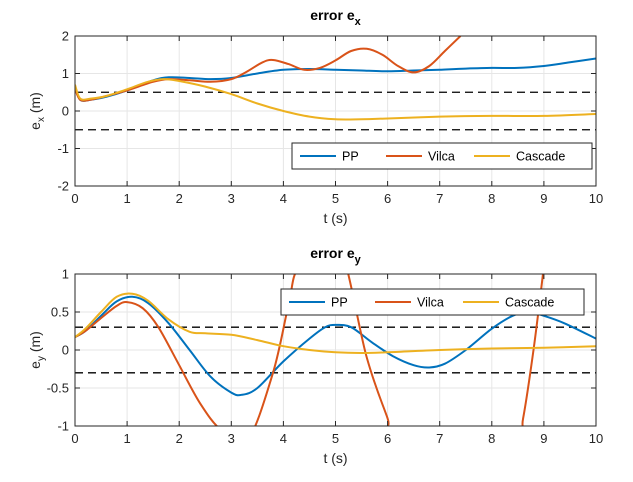  I want to click on y-axis-label: ex (m), so click(37, 111).